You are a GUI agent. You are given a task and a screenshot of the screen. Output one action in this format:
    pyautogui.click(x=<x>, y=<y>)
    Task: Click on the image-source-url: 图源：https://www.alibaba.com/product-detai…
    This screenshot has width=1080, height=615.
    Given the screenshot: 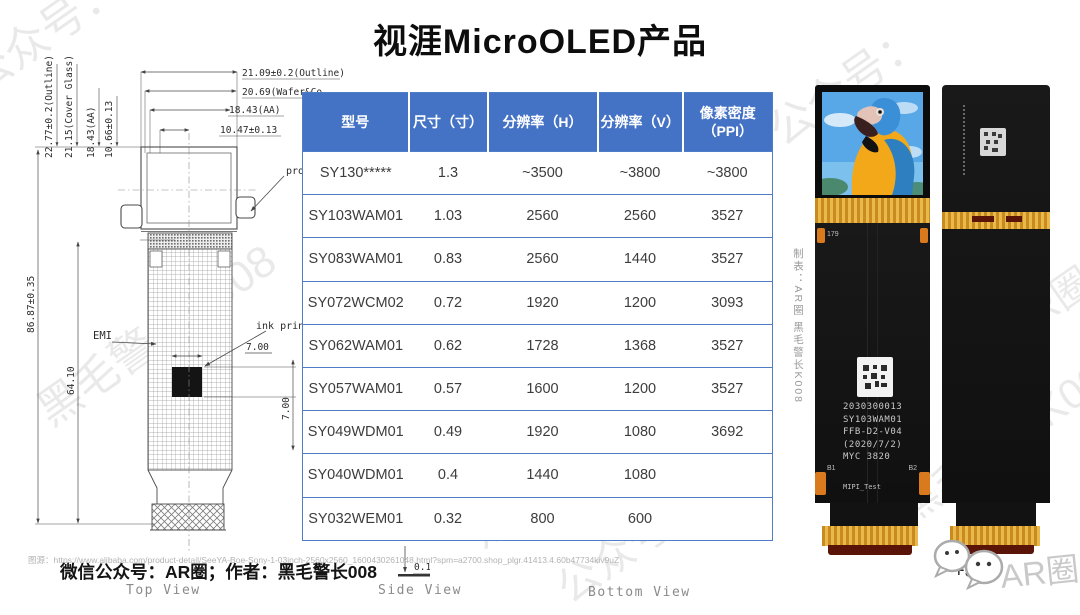 What is the action you would take?
    pyautogui.click(x=324, y=560)
    